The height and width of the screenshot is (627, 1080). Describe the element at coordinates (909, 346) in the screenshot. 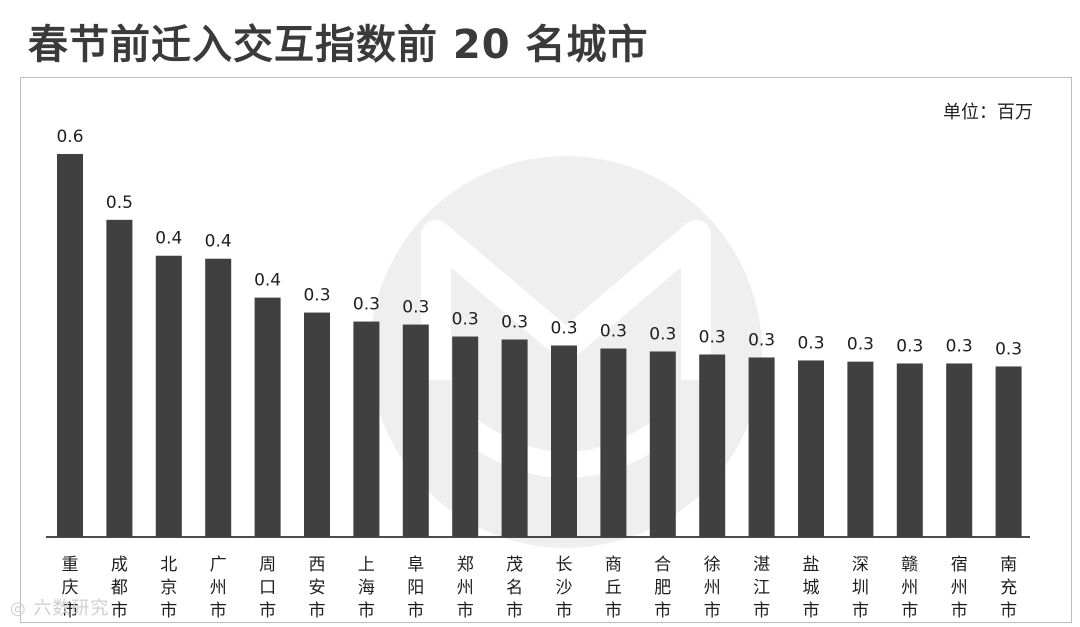

I see `data-label-18: 0.3` at that location.